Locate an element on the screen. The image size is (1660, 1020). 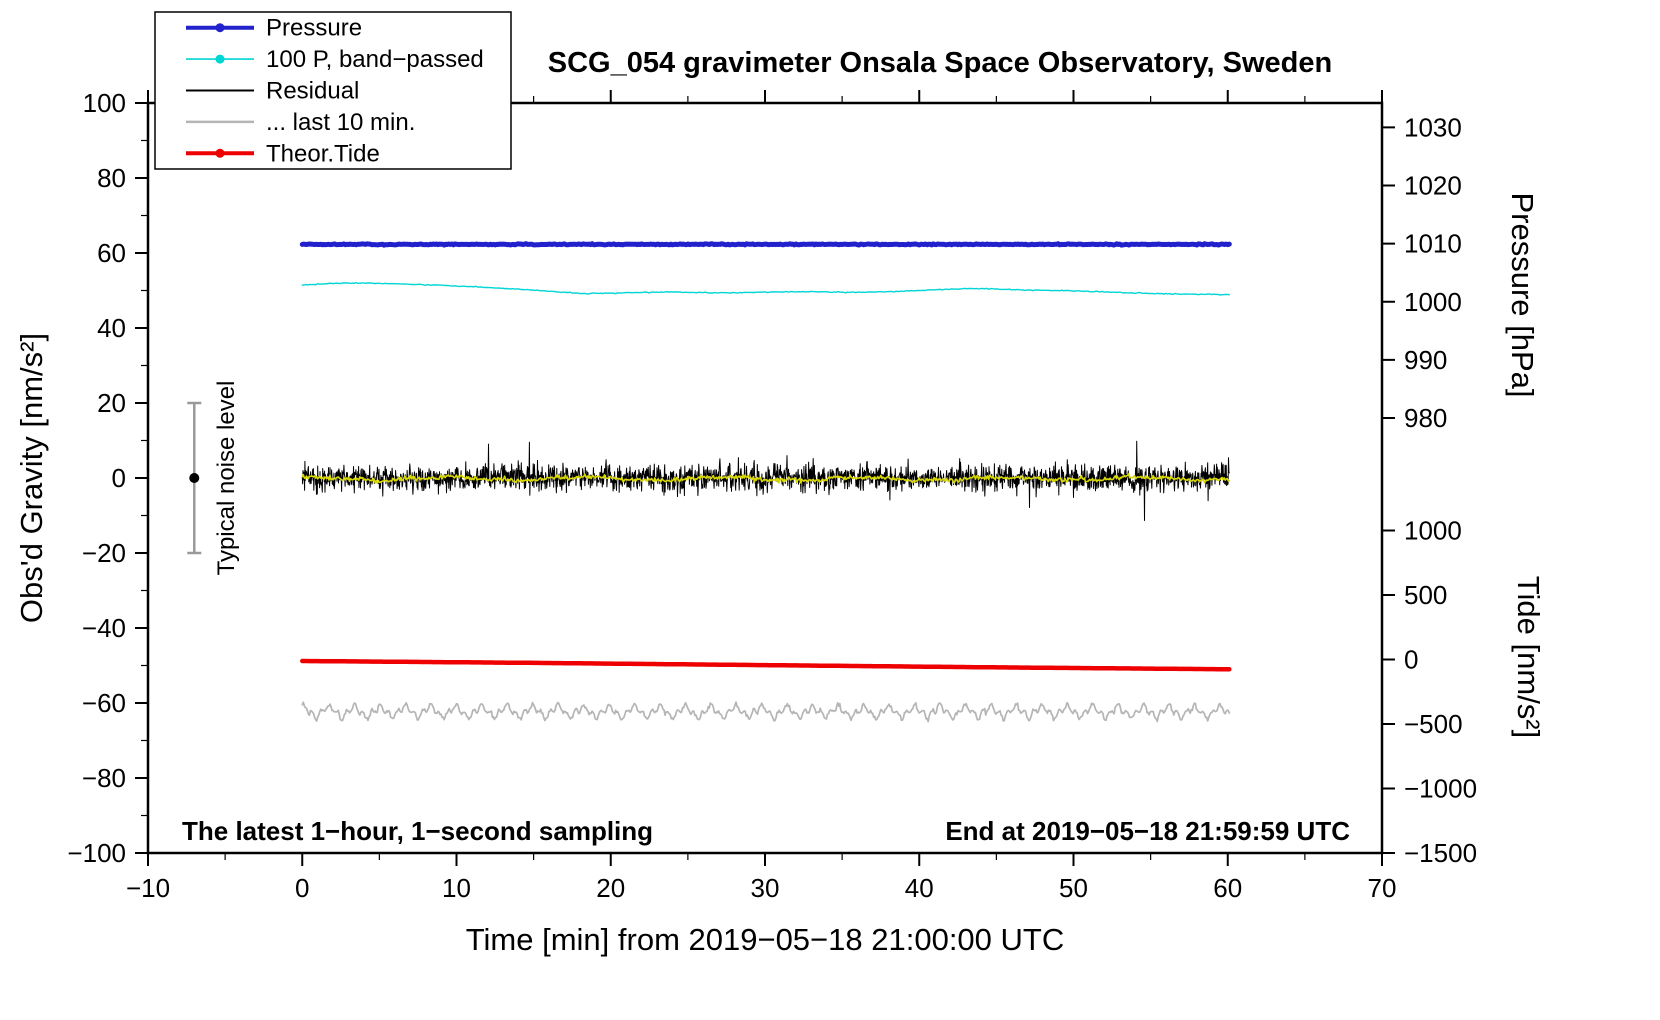
pressure-tick-label: 1030 is located at coordinates (1433, 127).